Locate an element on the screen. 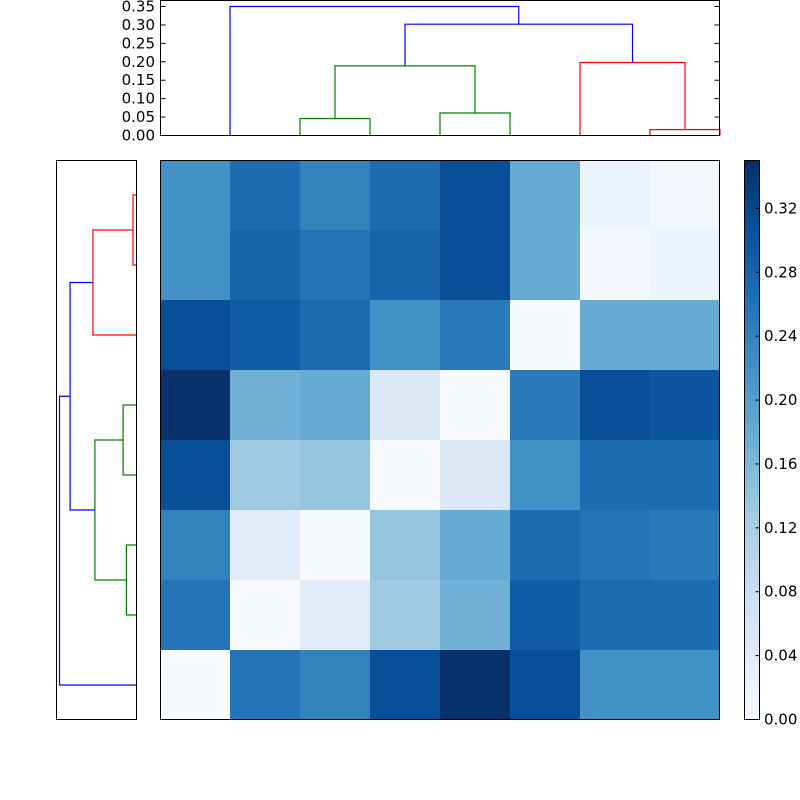 Image resolution: width=800 pixels, height=800 pixels. colorbar-ticks: 0.00 0.04 0.08 0.12 0.16 0.20 0.24 0.28 0.32 is located at coordinates (776, 464).